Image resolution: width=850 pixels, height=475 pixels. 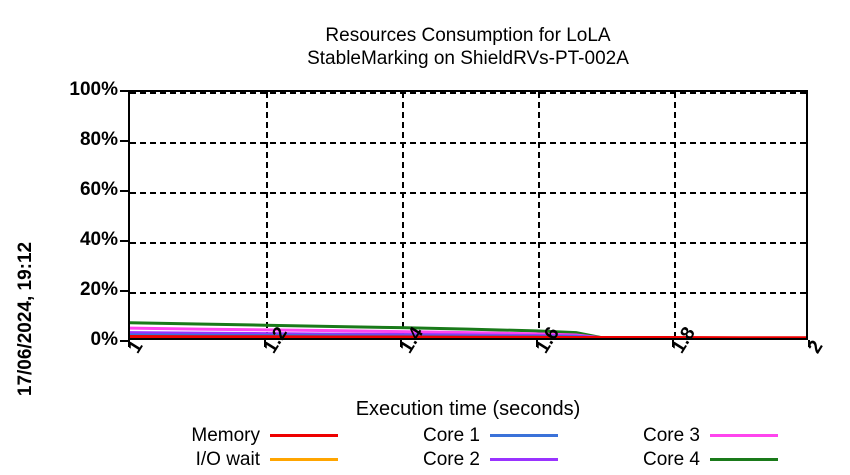 I want to click on legend: Memory Core 1 Core 3 I/O wait Core 2 Core 4, so click(x=480, y=447).